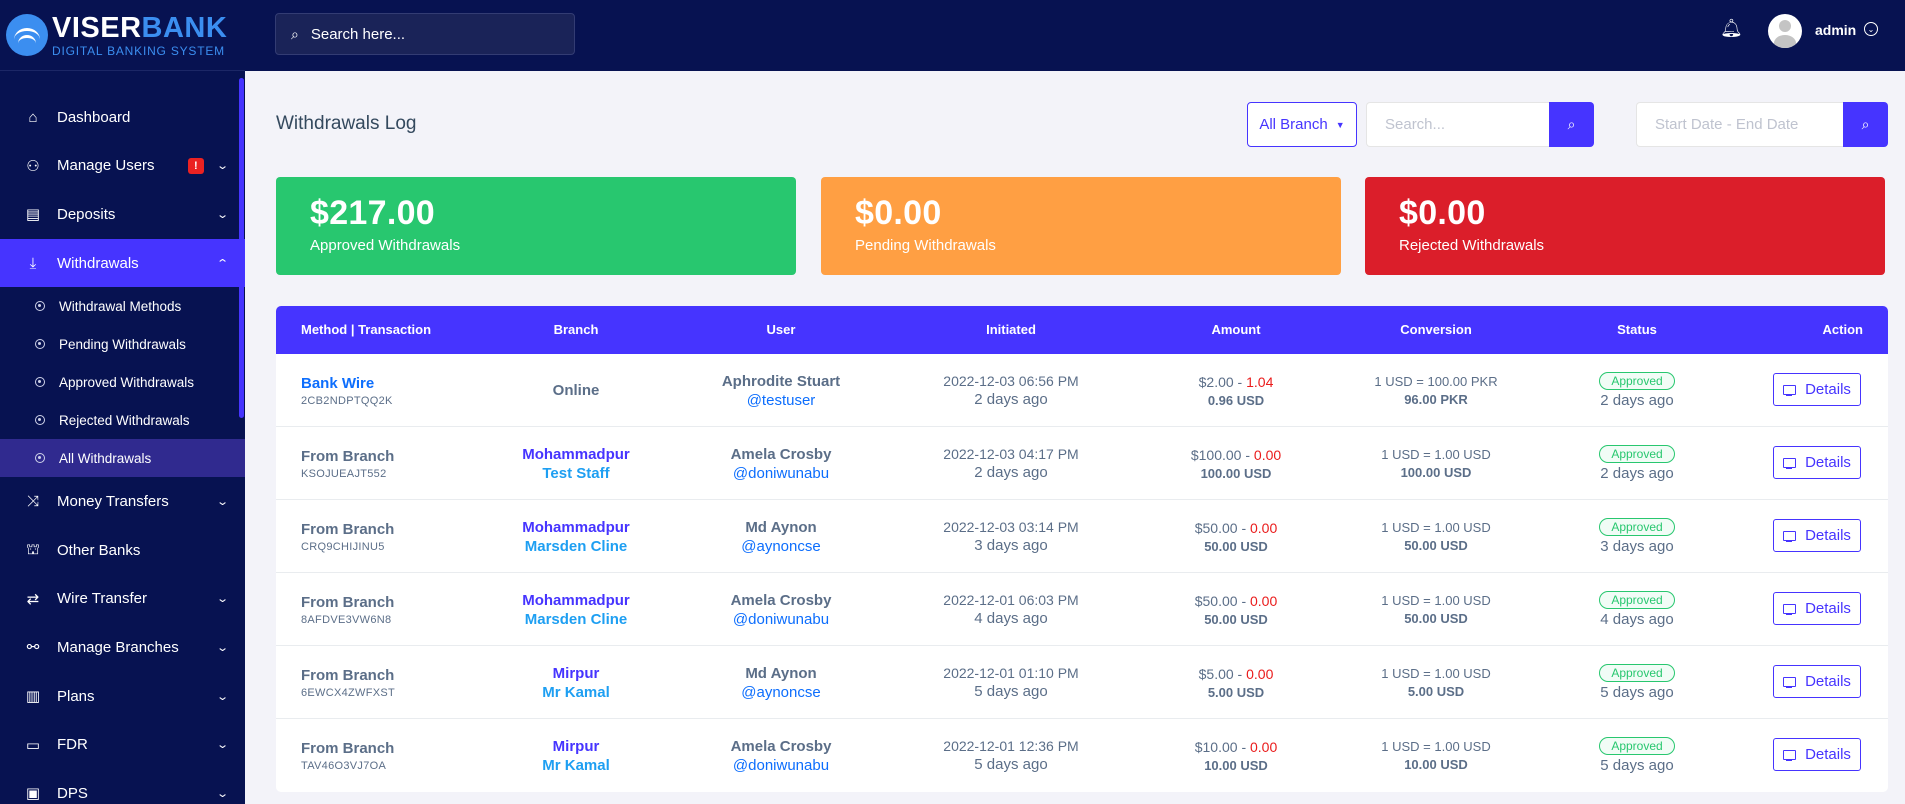 The image size is (1905, 804). Describe the element at coordinates (1236, 674) in the screenshot. I see `amount-charge: $5.00 - 0.00` at that location.